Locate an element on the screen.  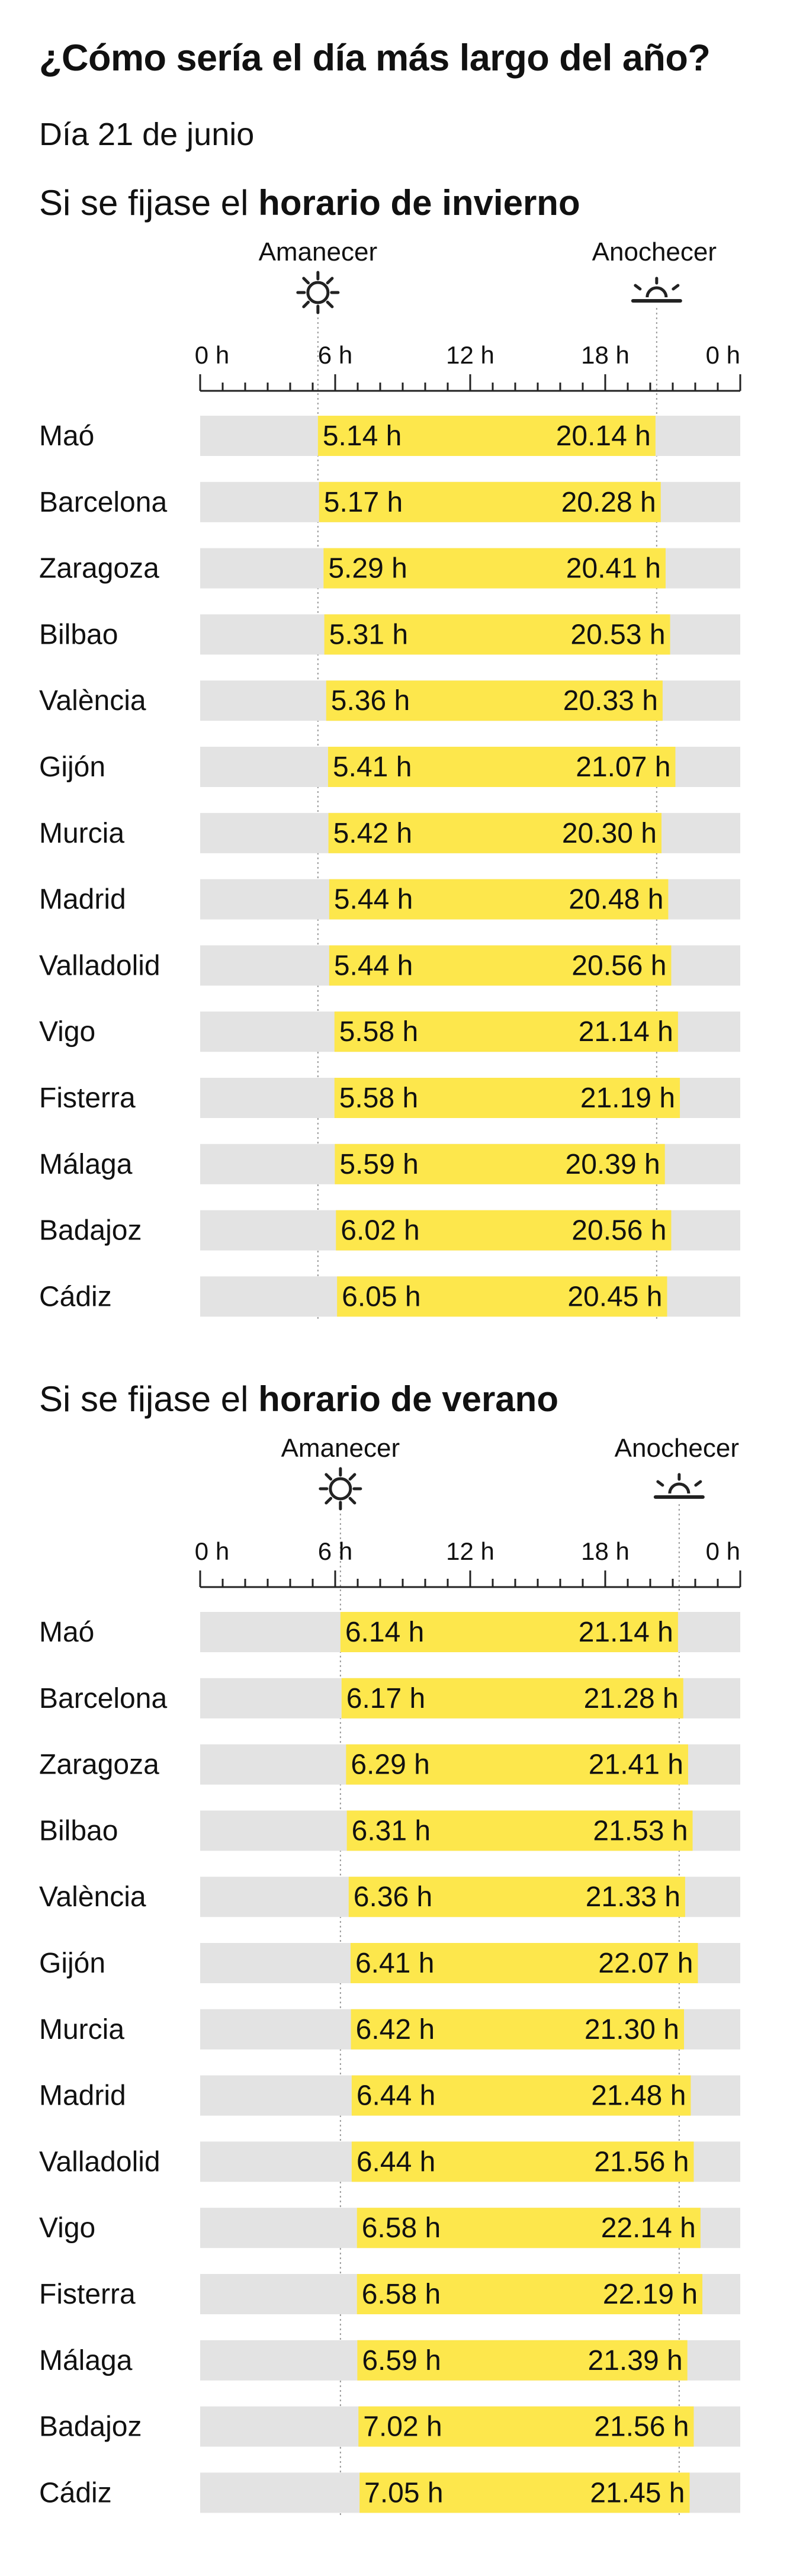
sunset-value-label: 20.48 h is located at coordinates (616, 900).